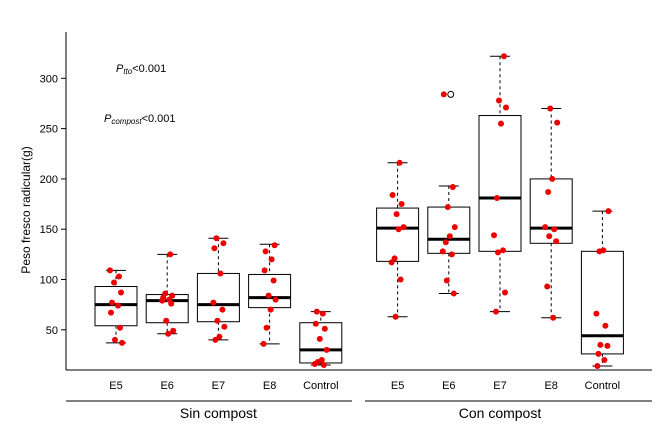 The width and height of the screenshot is (656, 426). Describe the element at coordinates (359, 380) in the screenshot. I see `x-axis: E5 E6 E7 E8 Control E5 E6 E7 E8 Control` at that location.